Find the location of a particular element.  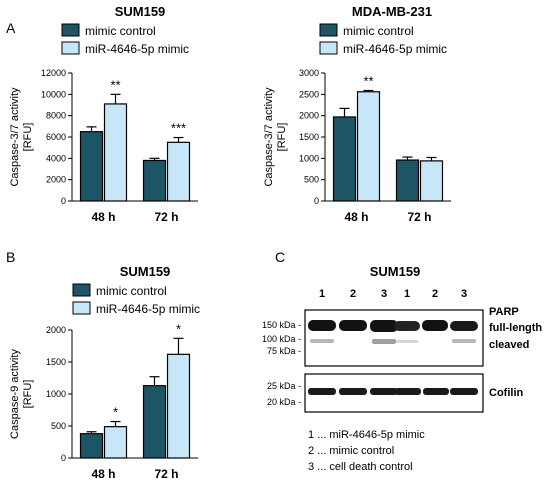

cofilin-band-lane2 is located at coordinates (353, 391).